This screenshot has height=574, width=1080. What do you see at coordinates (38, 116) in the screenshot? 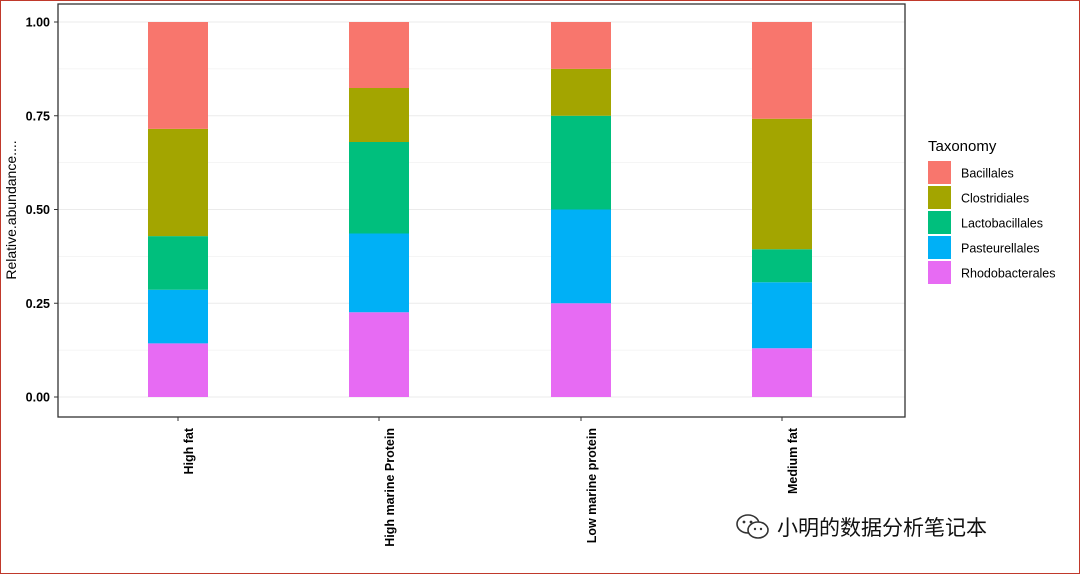
I see `y-tick-label: 0.75` at bounding box center [38, 116].